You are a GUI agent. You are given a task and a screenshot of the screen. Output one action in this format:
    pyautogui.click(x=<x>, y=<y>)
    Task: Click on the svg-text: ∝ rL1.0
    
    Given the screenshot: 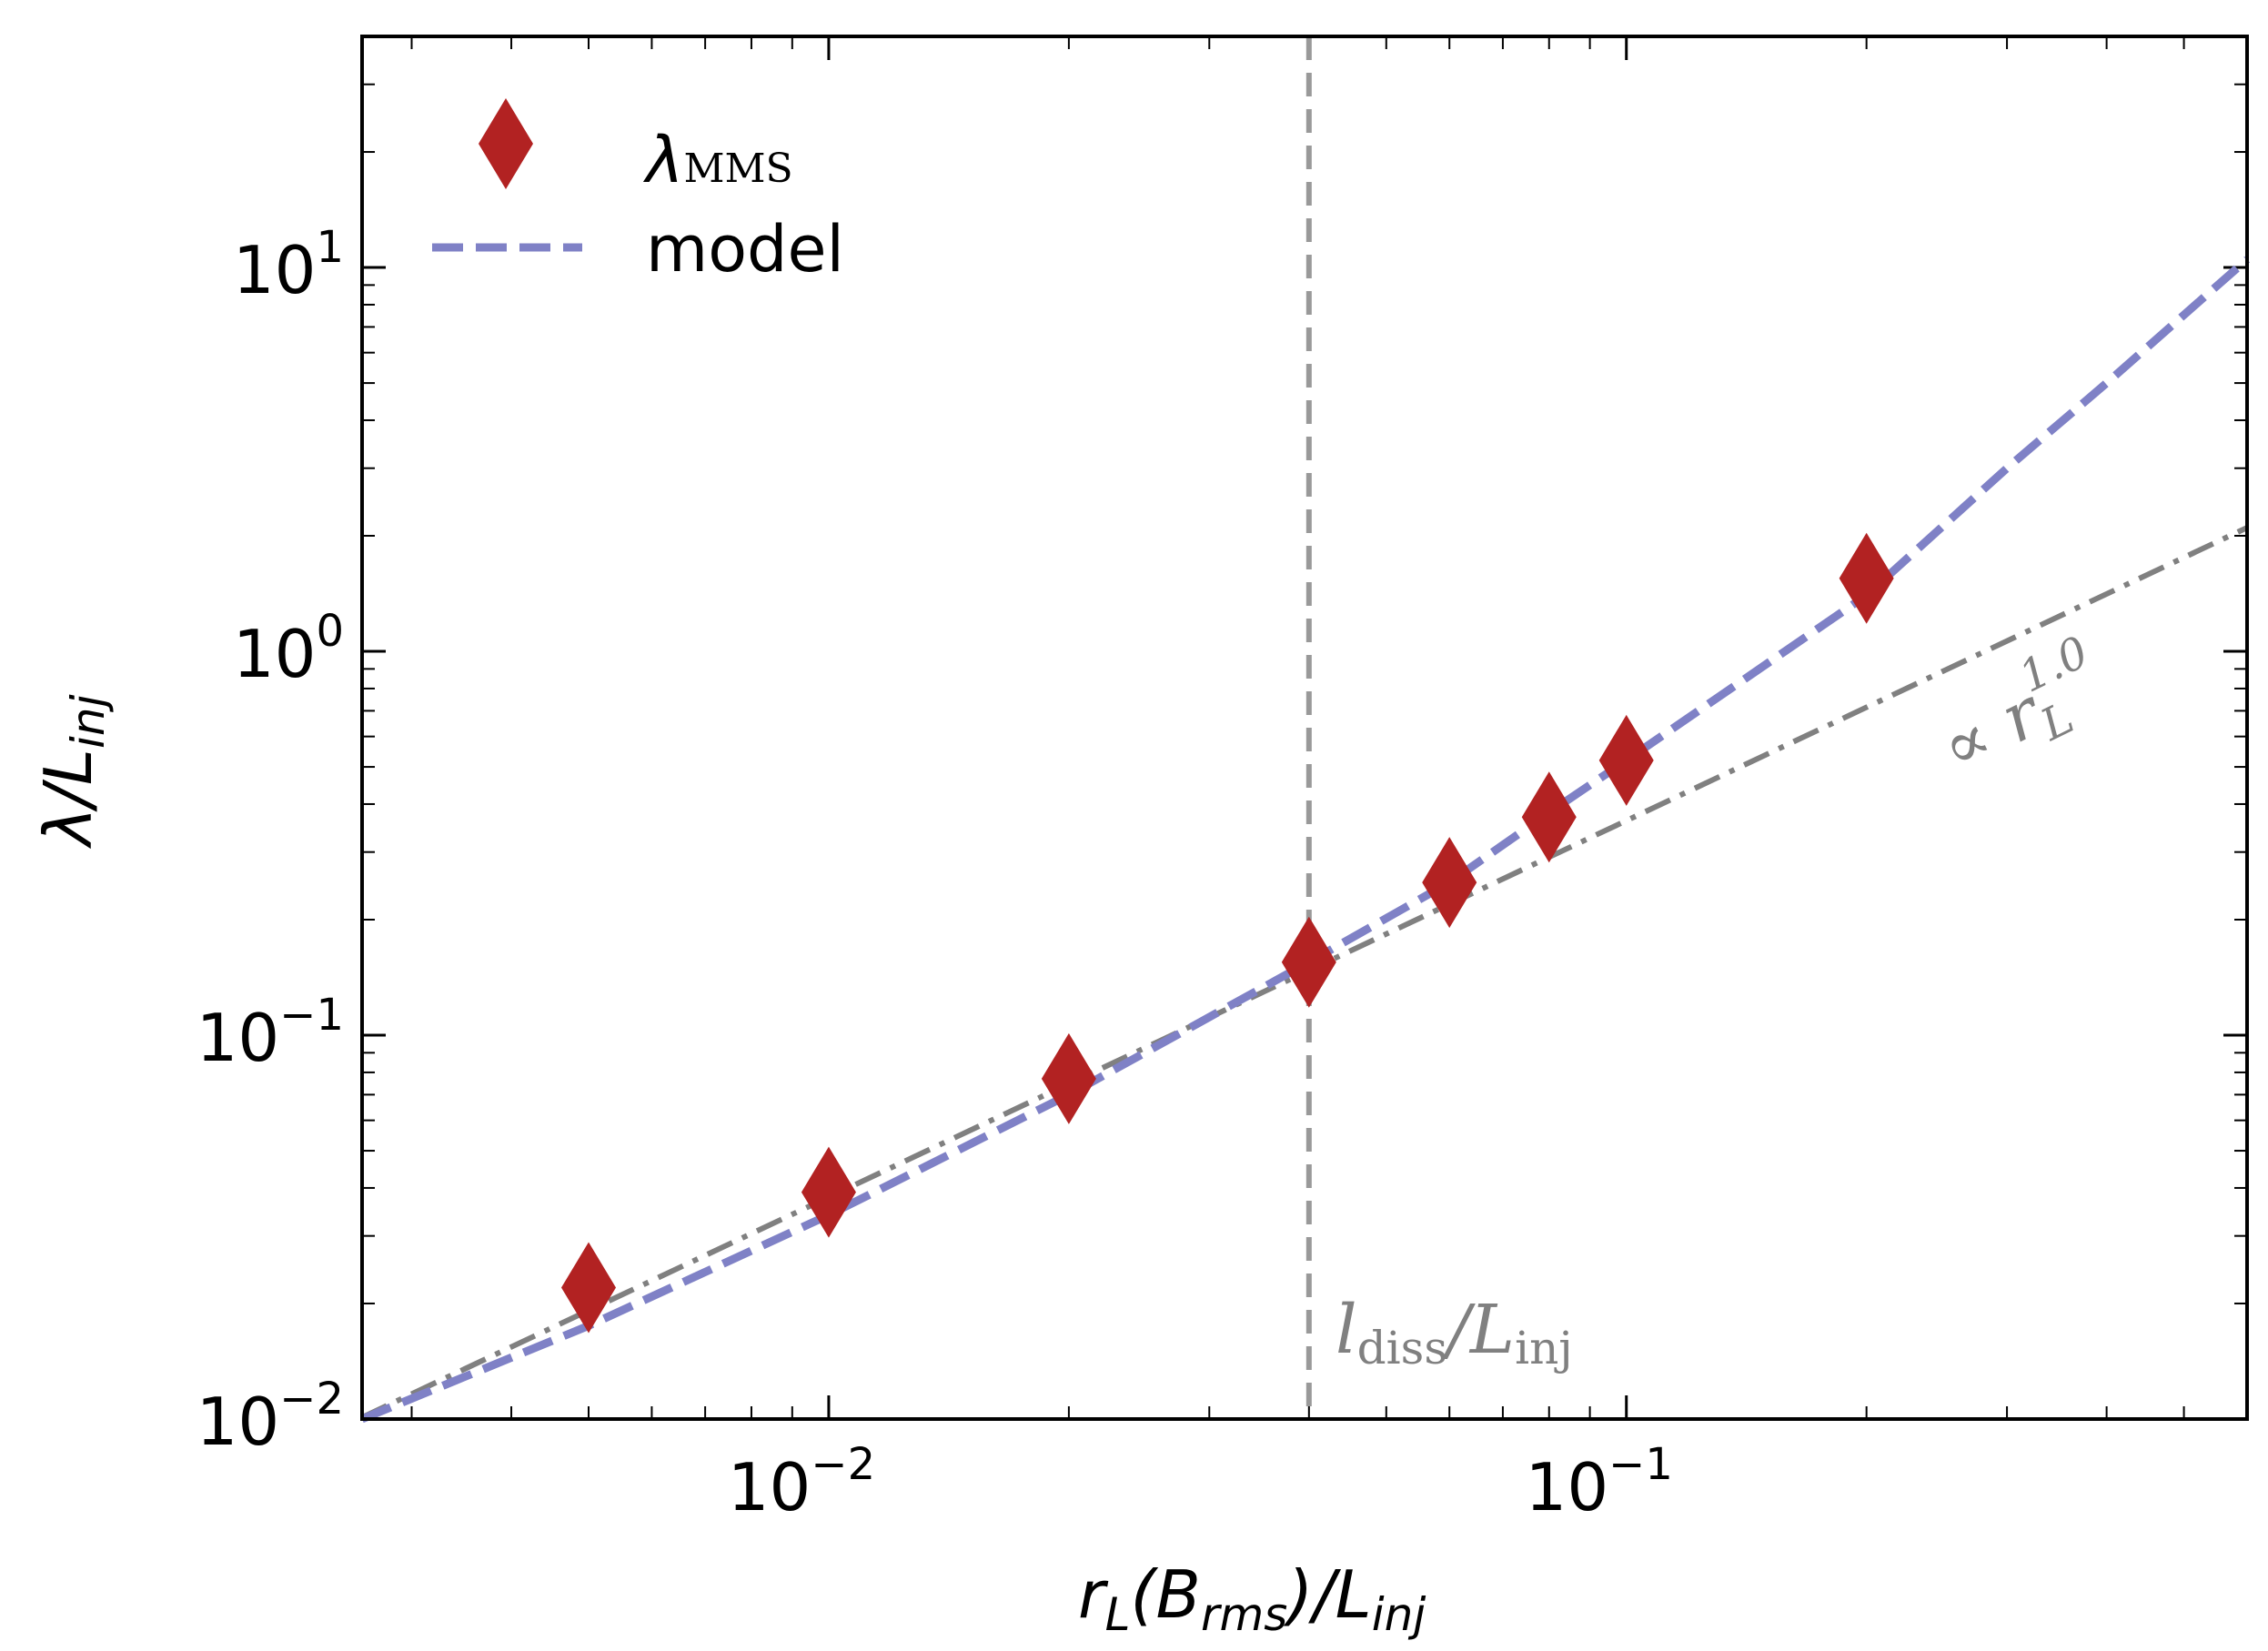 What is the action you would take?
    pyautogui.click(x=2020, y=711)
    